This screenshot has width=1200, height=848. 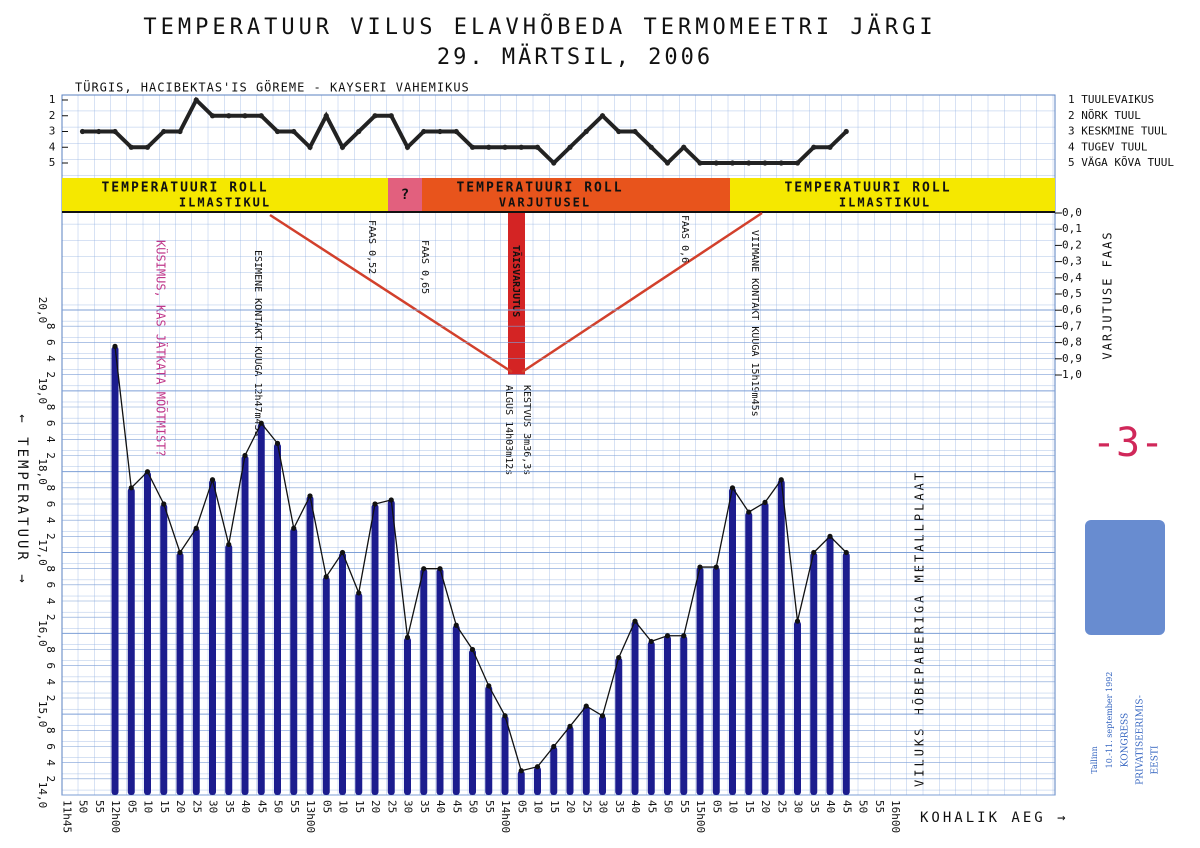 I want to click on phase-tick-label: 0,8, so click(x=1072, y=342).